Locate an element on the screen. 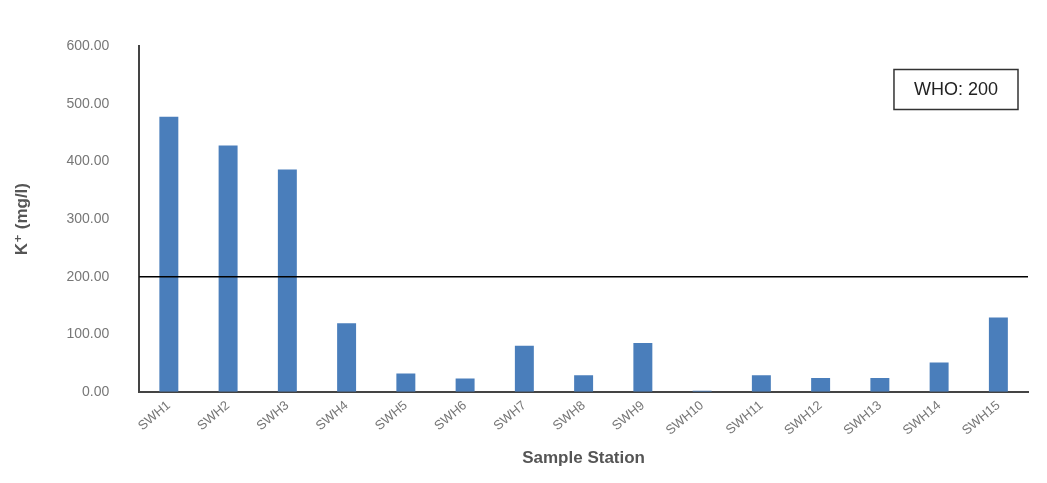 This screenshot has width=1047, height=483. y-tick-label: 400.00 is located at coordinates (88, 160).